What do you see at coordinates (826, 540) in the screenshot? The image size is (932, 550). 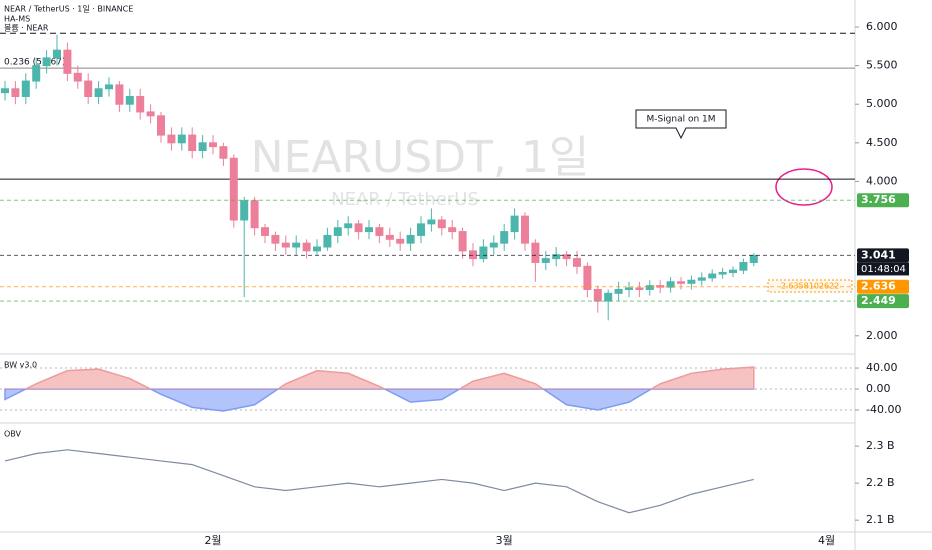 I see `x-tick-label: 4월` at bounding box center [826, 540].